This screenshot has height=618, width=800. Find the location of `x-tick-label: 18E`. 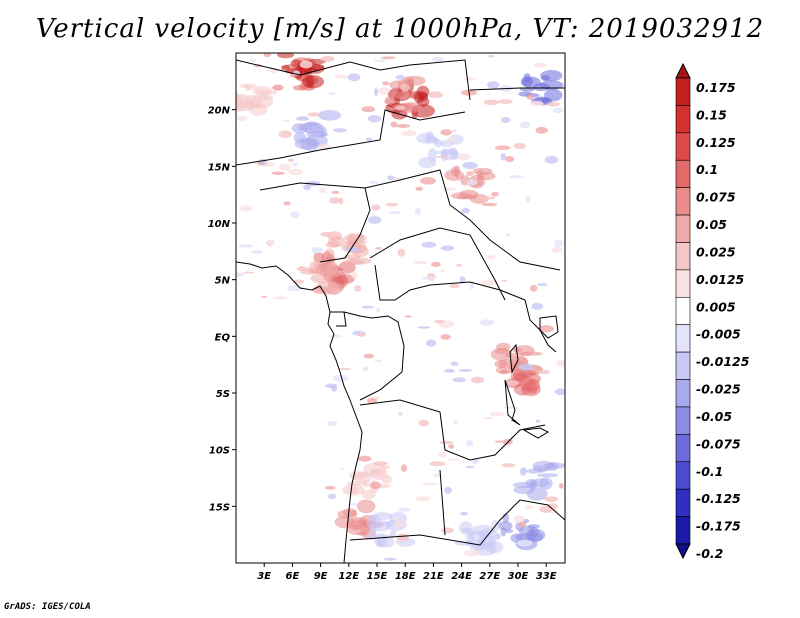

x-tick-label: 18E is located at coordinates (405, 576).